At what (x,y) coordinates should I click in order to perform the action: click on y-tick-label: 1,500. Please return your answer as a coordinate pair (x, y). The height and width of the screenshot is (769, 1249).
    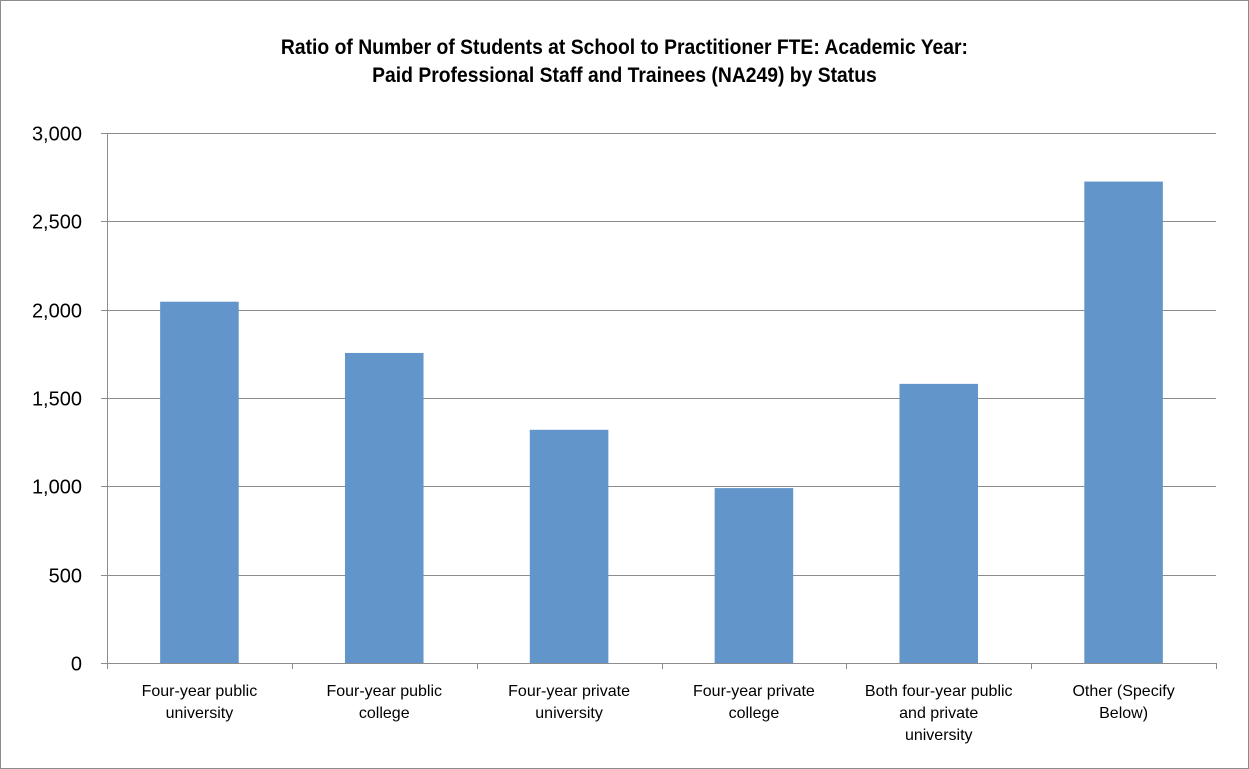
    Looking at the image, I should click on (57, 400).